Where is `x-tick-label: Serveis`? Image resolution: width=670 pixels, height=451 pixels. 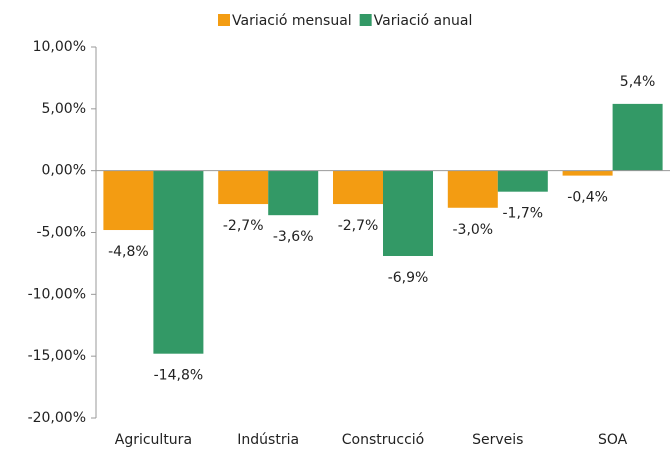
x-tick-label: Serveis is located at coordinates (497, 440).